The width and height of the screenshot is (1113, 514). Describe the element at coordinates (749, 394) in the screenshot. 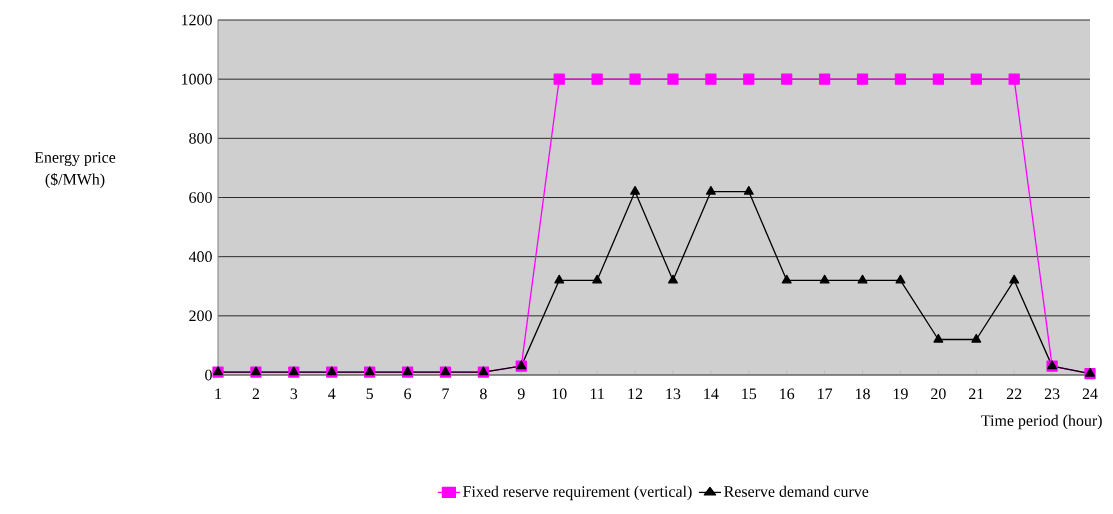

I see `x-tick-label: 15` at that location.